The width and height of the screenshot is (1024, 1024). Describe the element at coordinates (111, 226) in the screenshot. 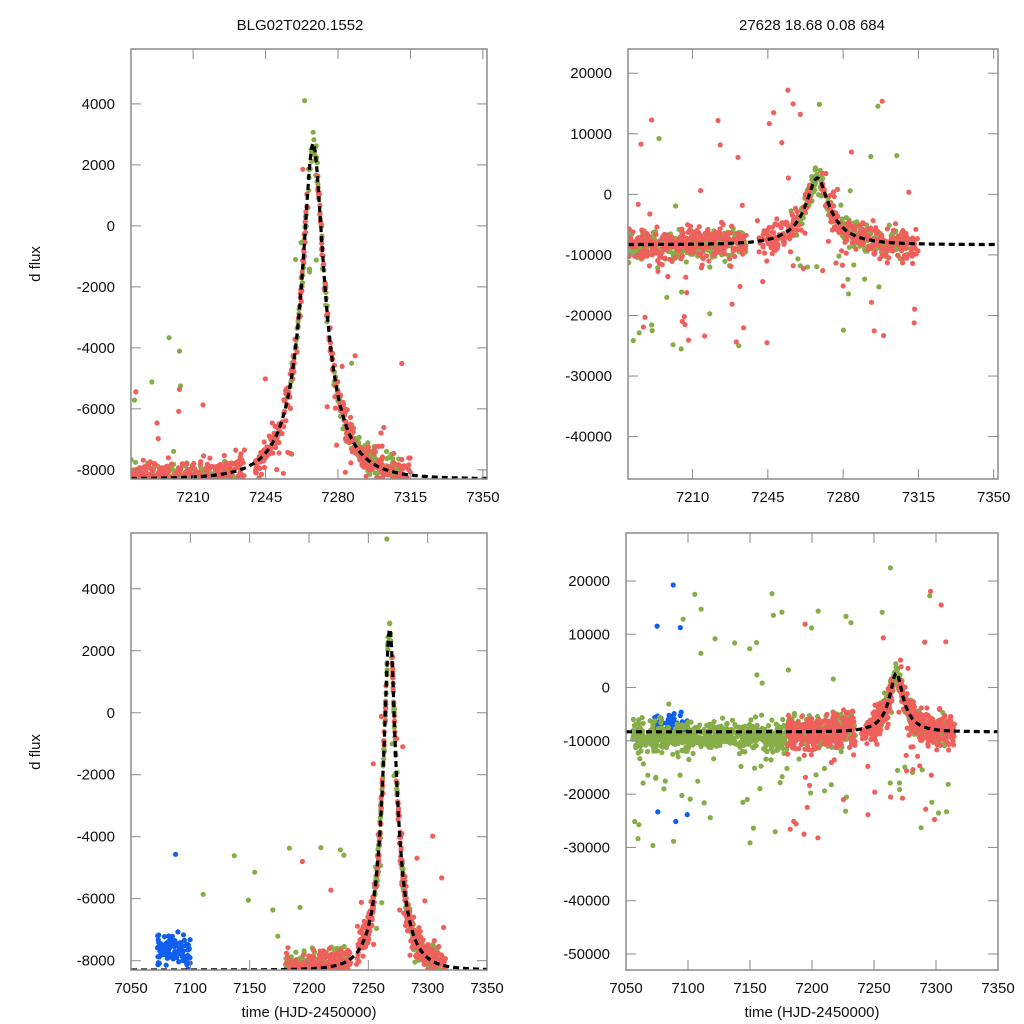

I see `y-tick-label: 0` at that location.